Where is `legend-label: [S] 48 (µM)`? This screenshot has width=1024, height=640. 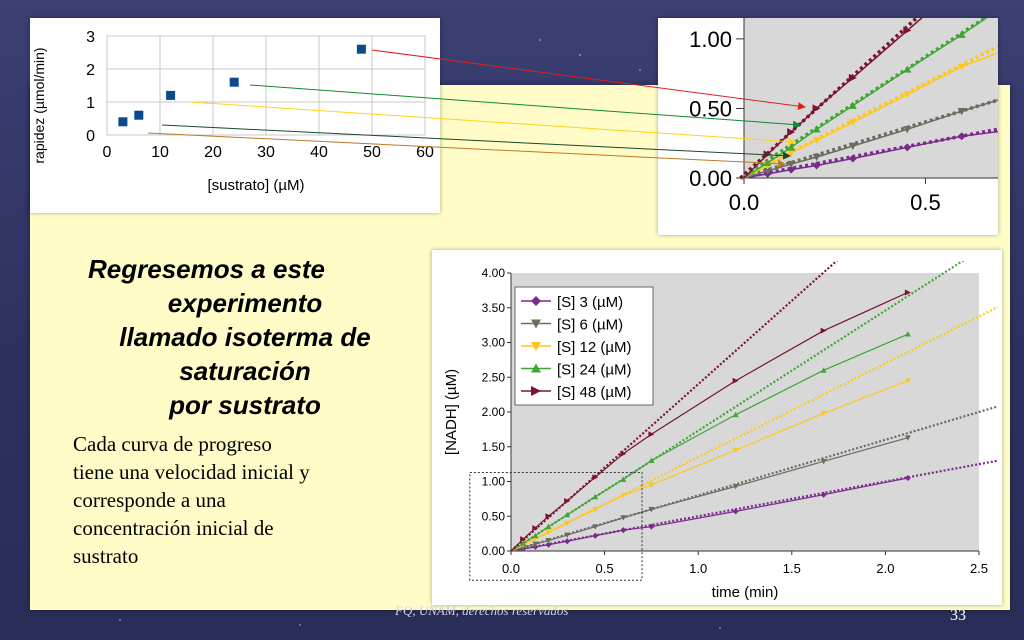 legend-label: [S] 48 (µM) is located at coordinates (594, 392).